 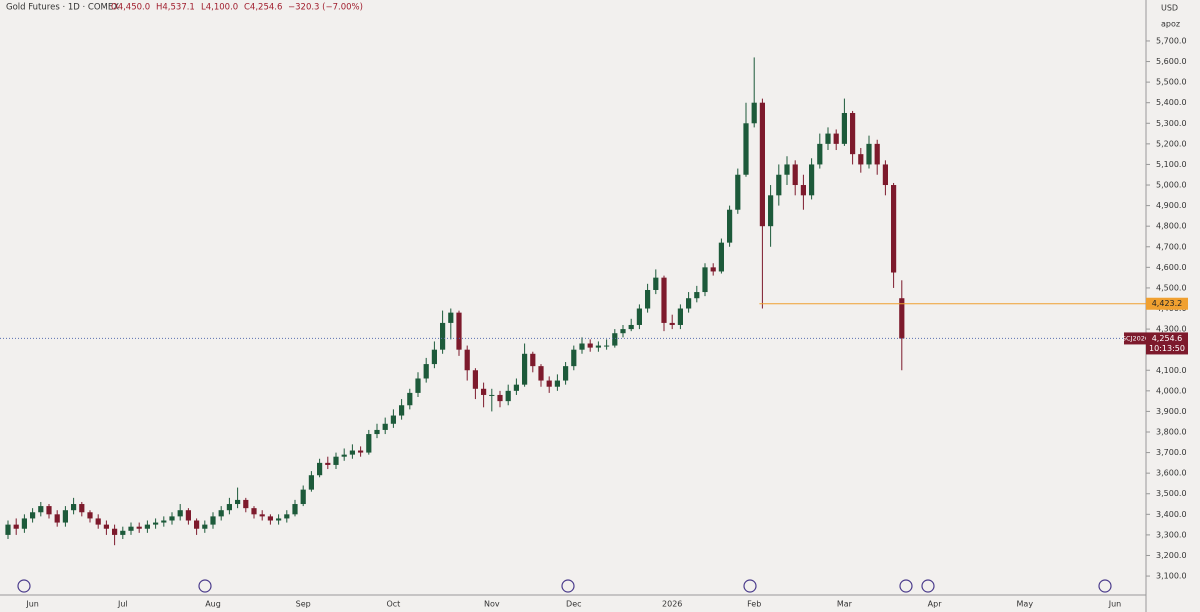 What do you see at coordinates (1171, 226) in the screenshot?
I see `y-tick-label: 4,800.0` at bounding box center [1171, 226].